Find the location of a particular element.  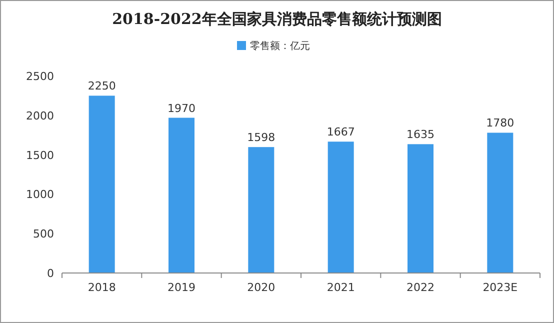

data-label: 1667 is located at coordinates (340, 132).